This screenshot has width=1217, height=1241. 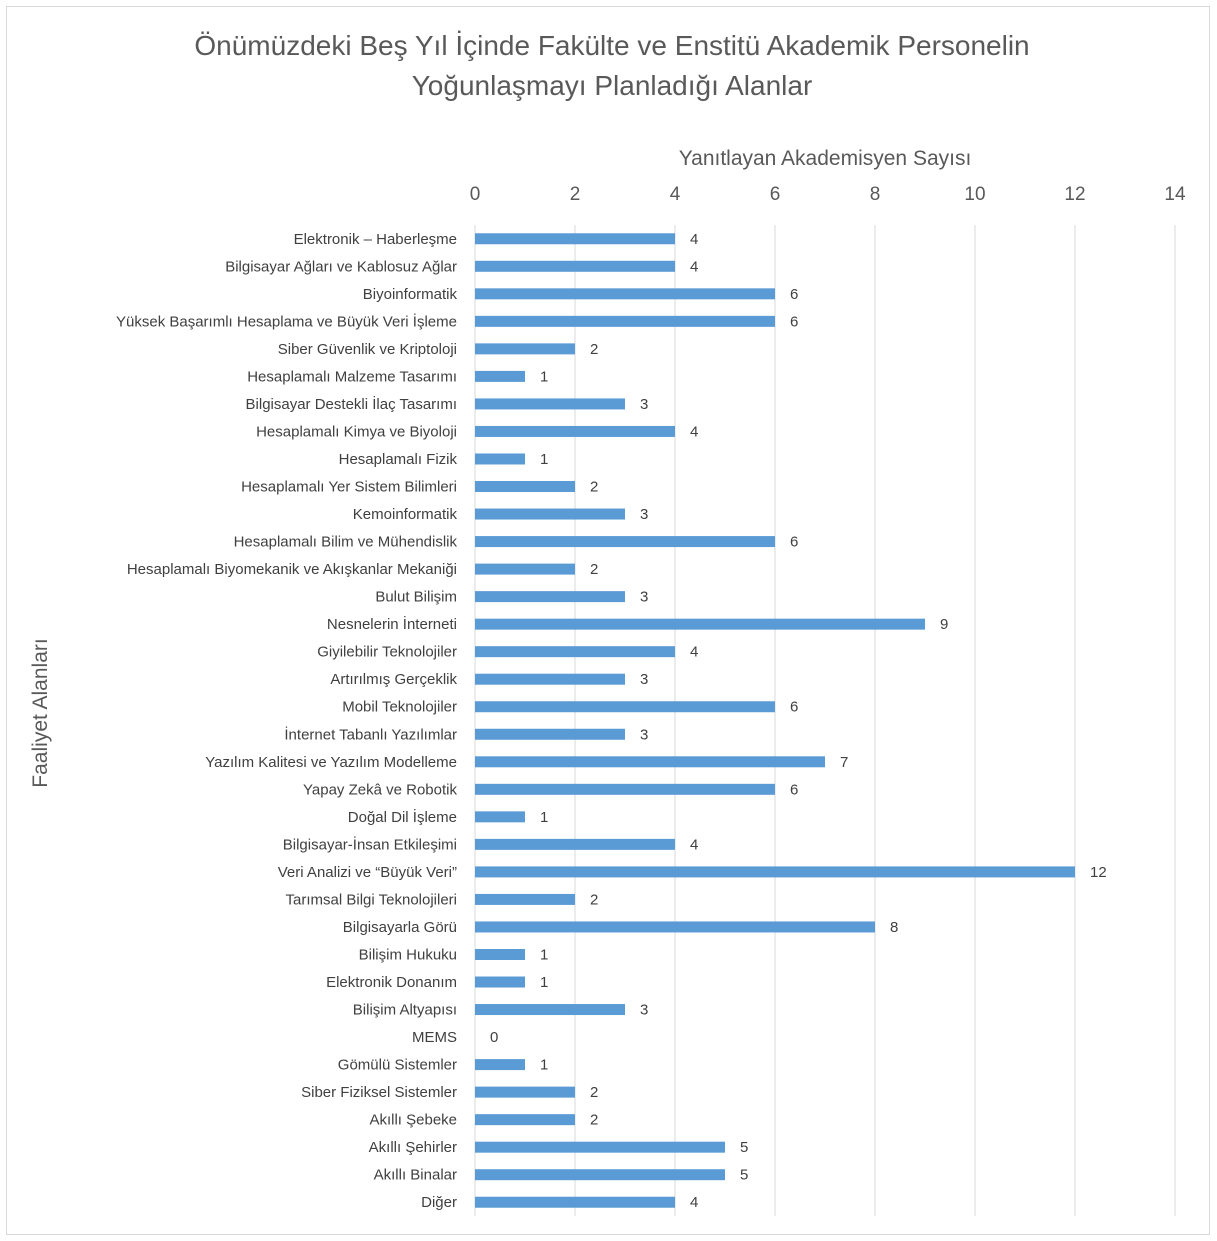 I want to click on x-tick-label: 2, so click(x=575, y=194).